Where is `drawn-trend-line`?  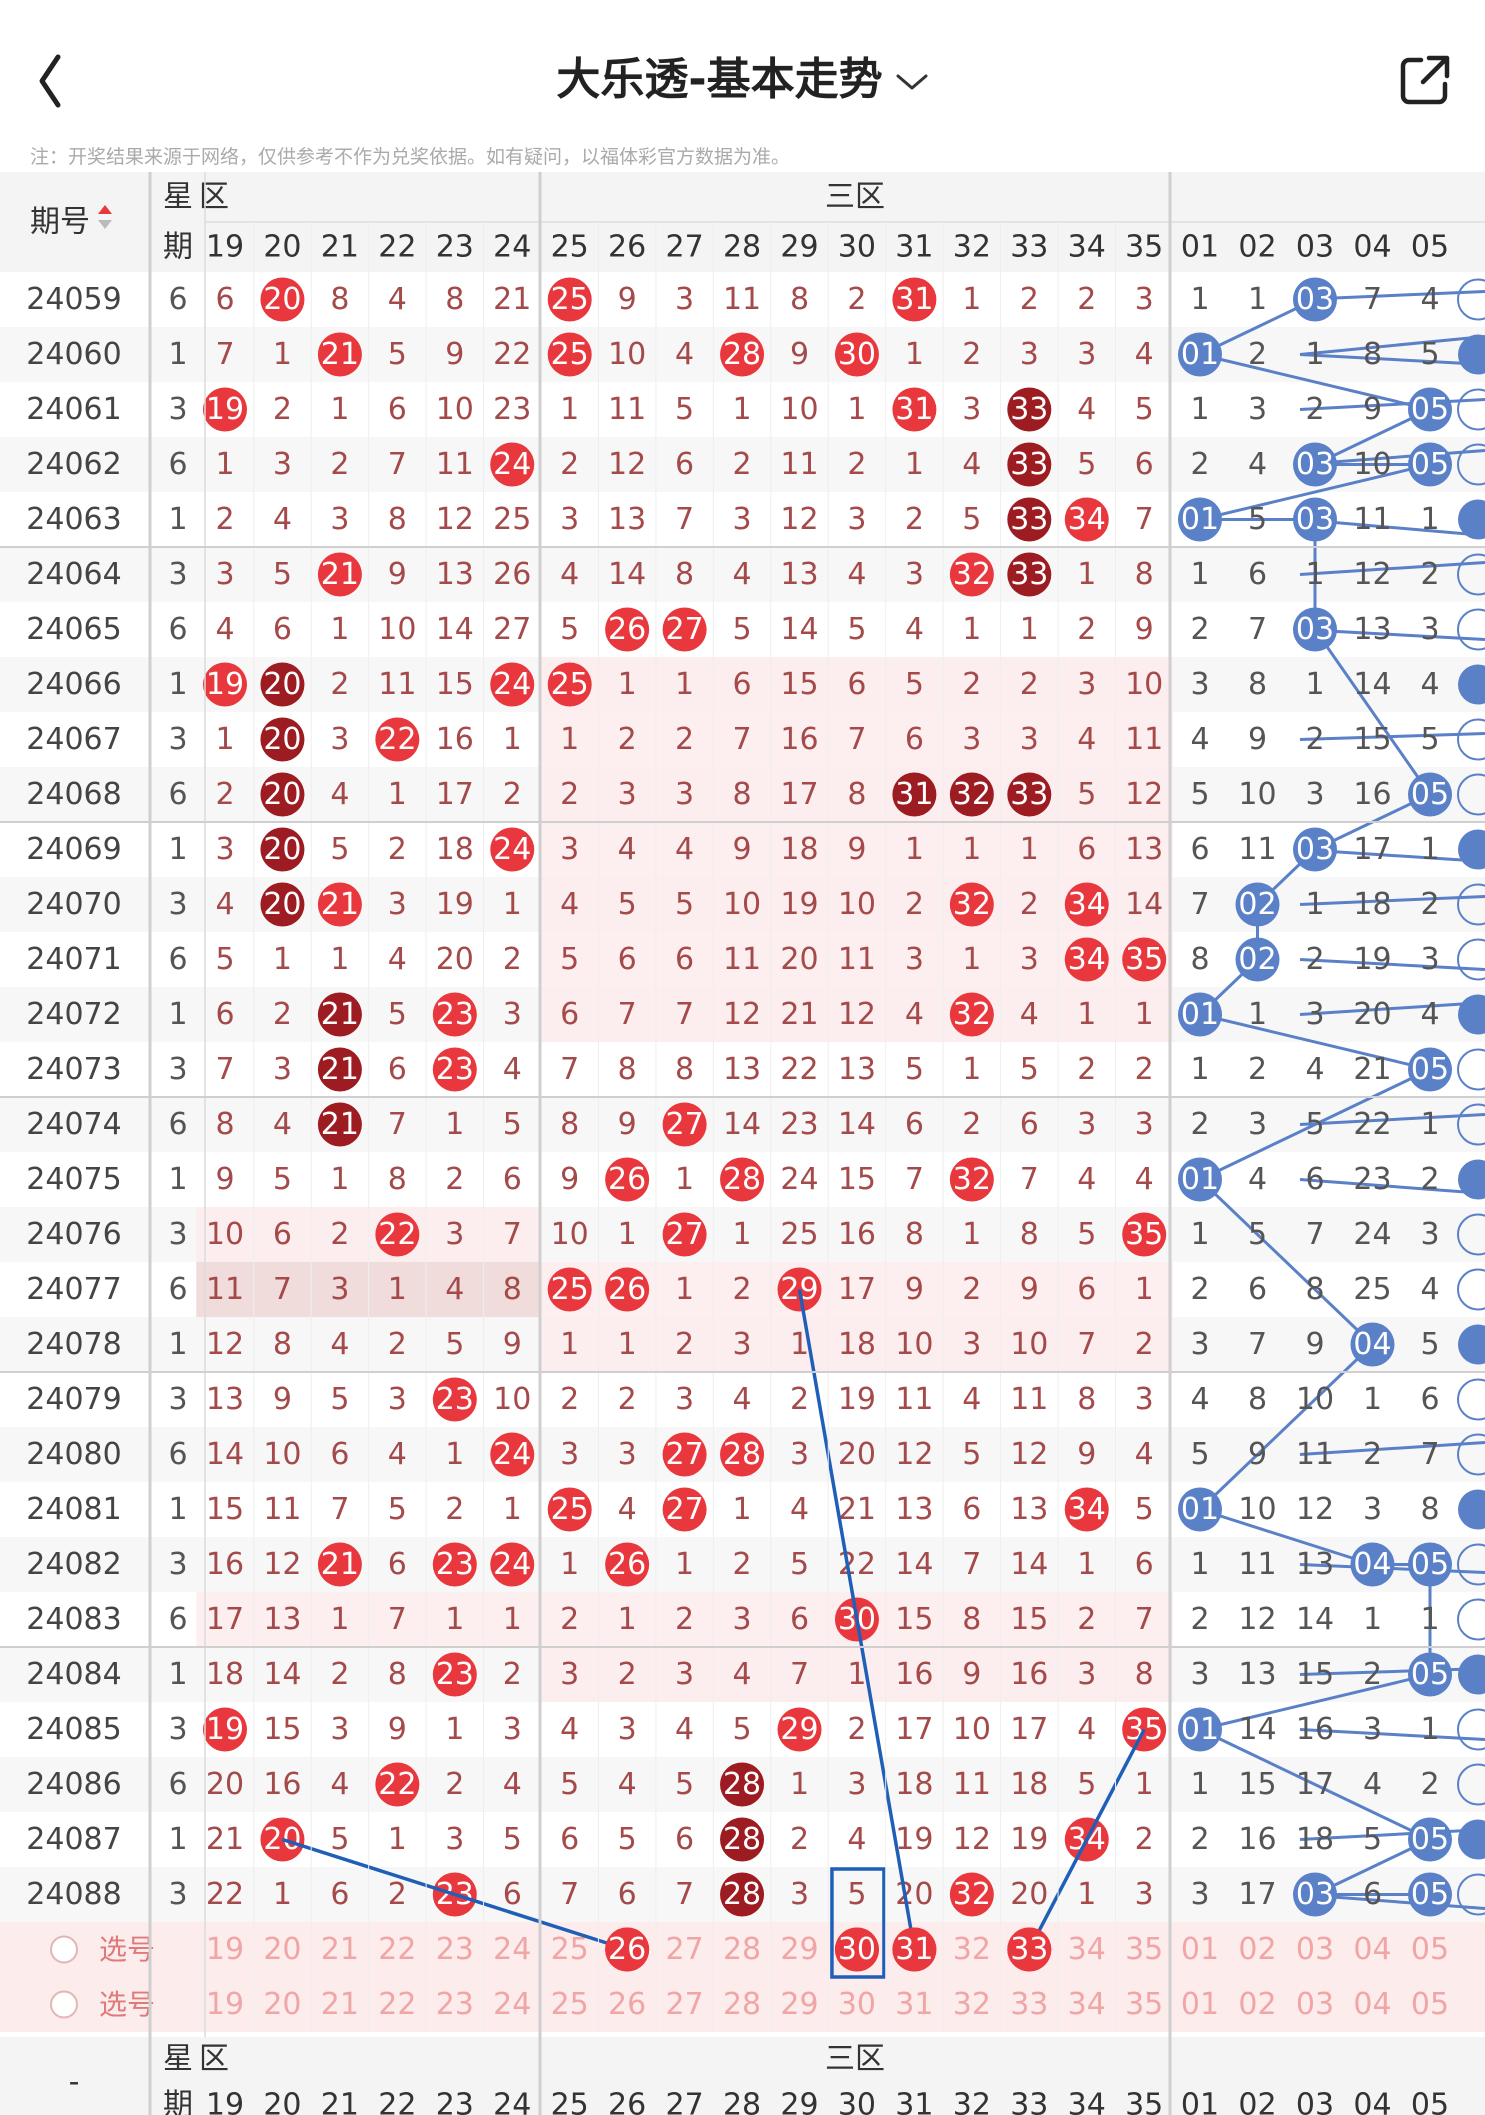 drawn-trend-line is located at coordinates (1086, 1839).